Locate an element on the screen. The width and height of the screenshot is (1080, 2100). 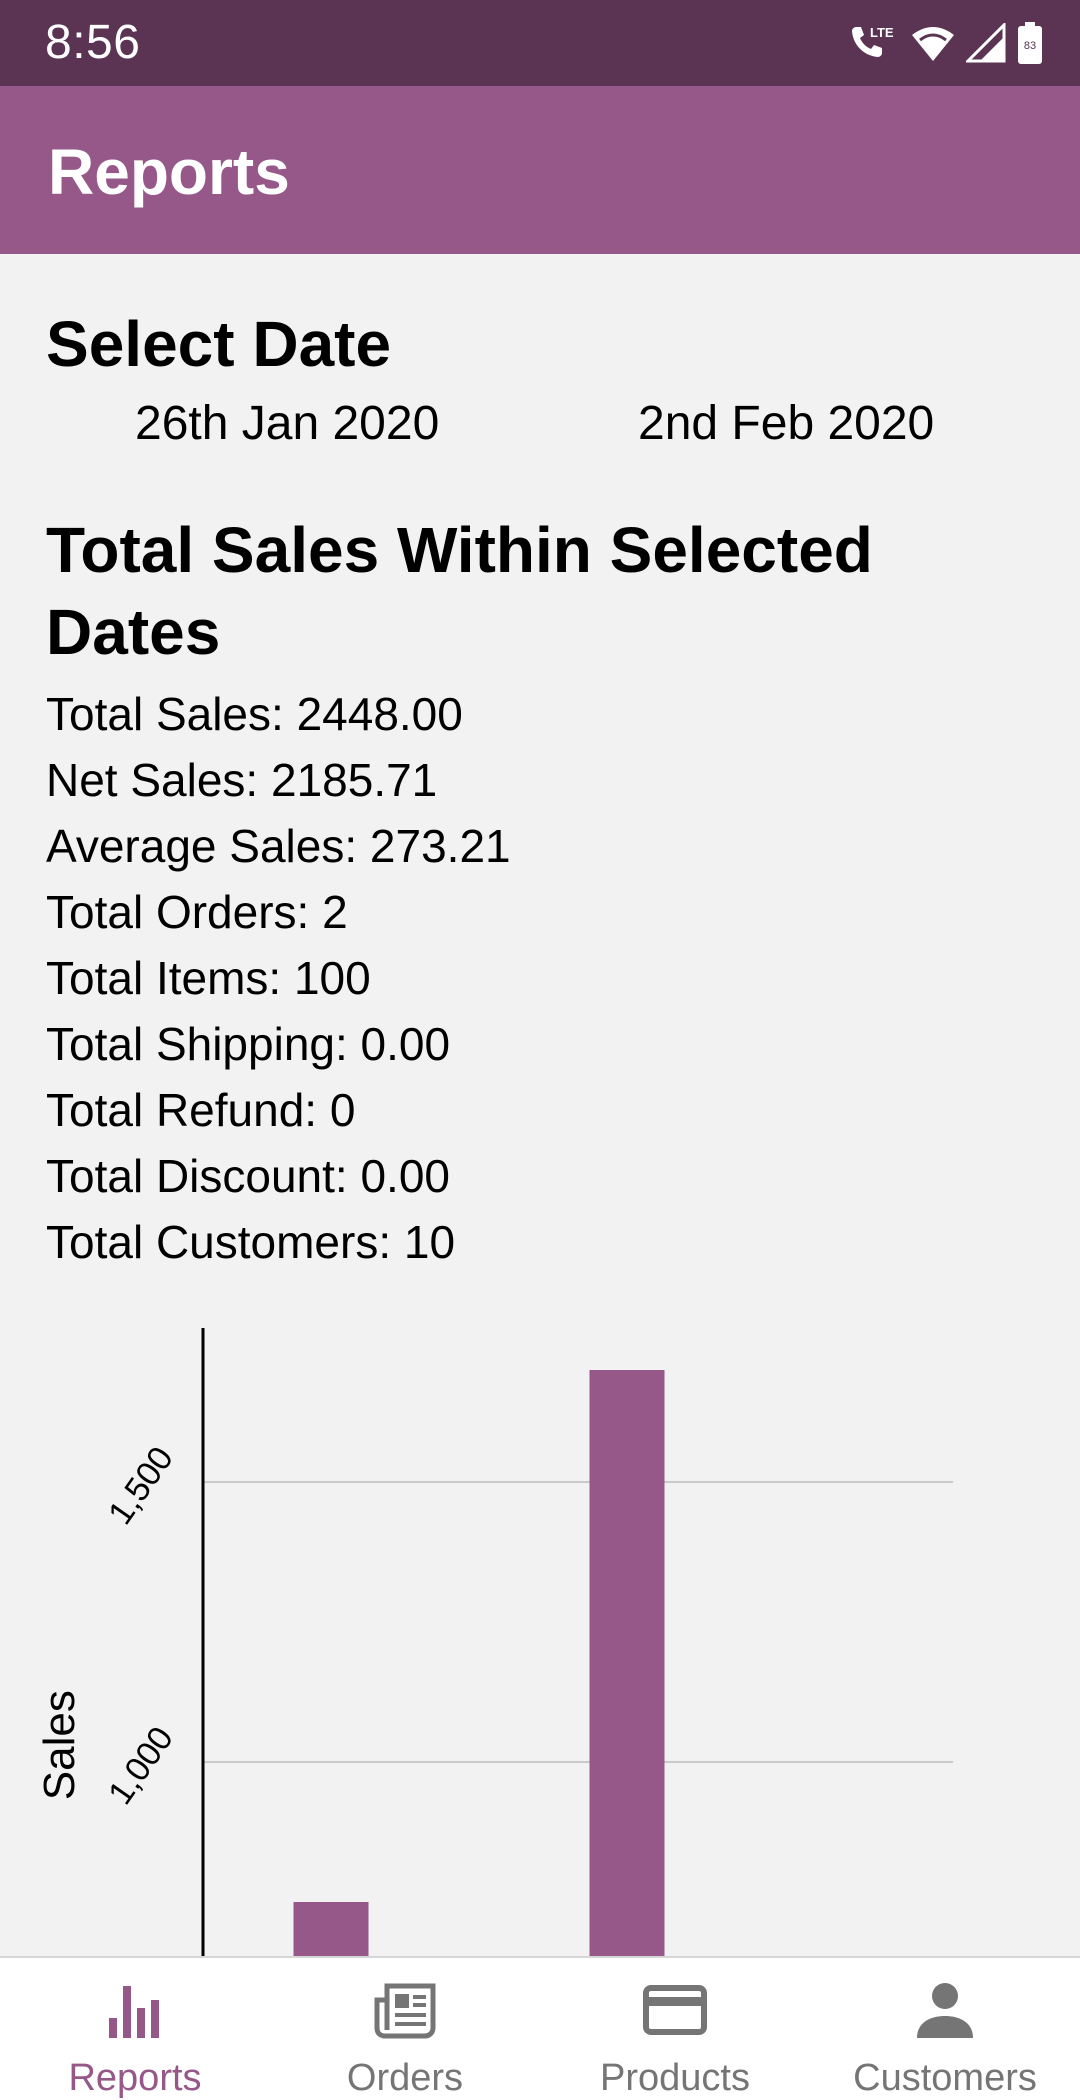
total-sales-title-line1: Total Sales Within Selected is located at coordinates (459, 550).